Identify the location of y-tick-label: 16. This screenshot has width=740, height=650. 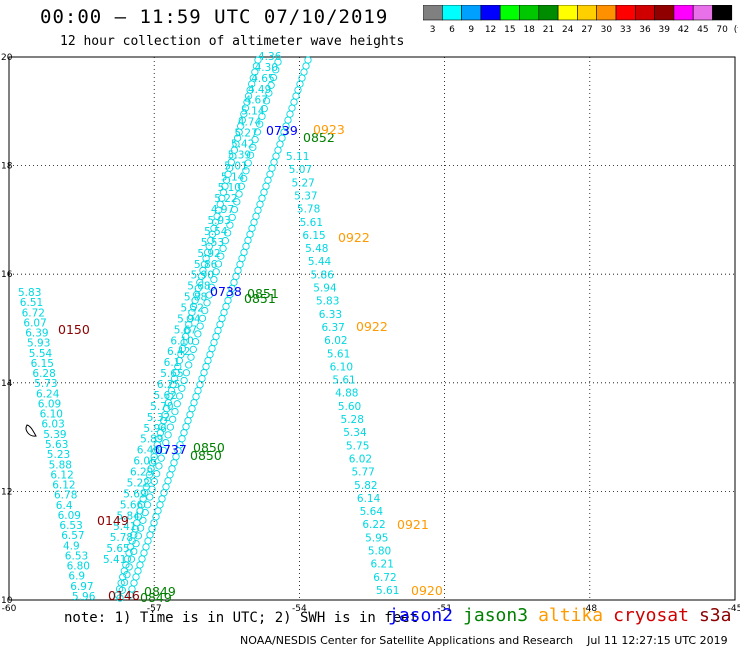
(7, 275).